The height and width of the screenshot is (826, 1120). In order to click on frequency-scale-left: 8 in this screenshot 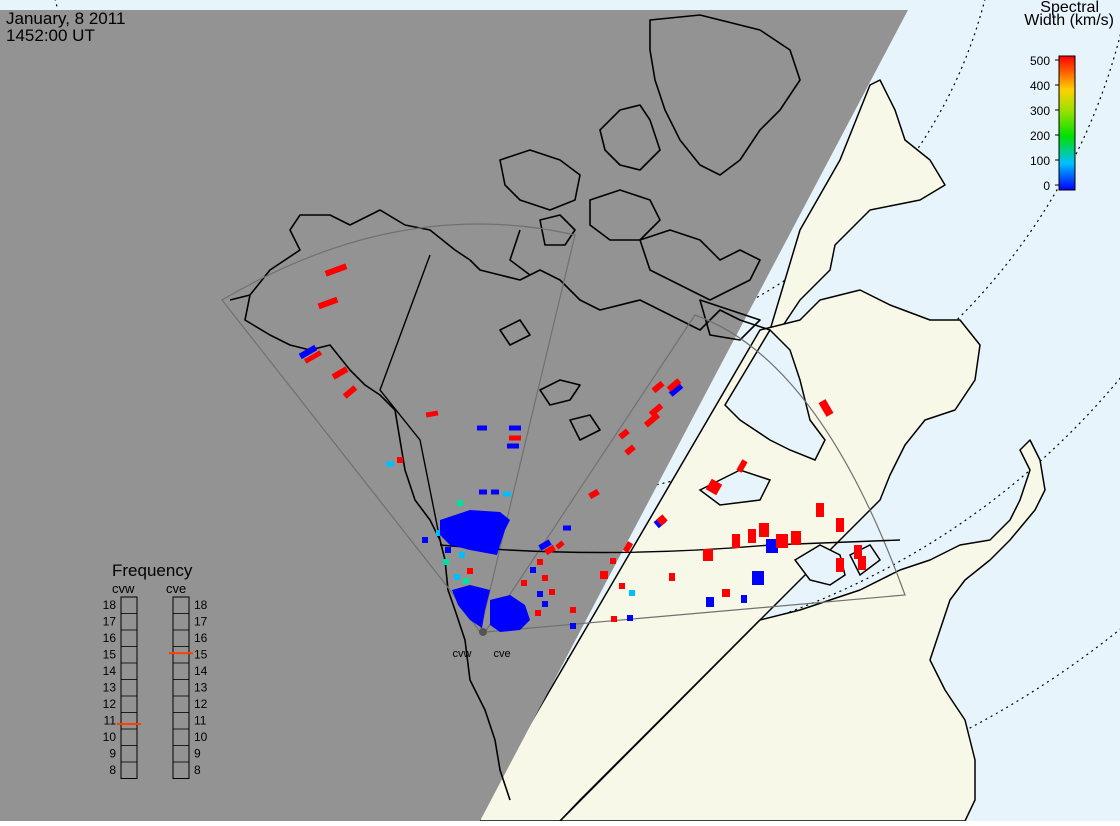, I will do `click(112, 770)`.